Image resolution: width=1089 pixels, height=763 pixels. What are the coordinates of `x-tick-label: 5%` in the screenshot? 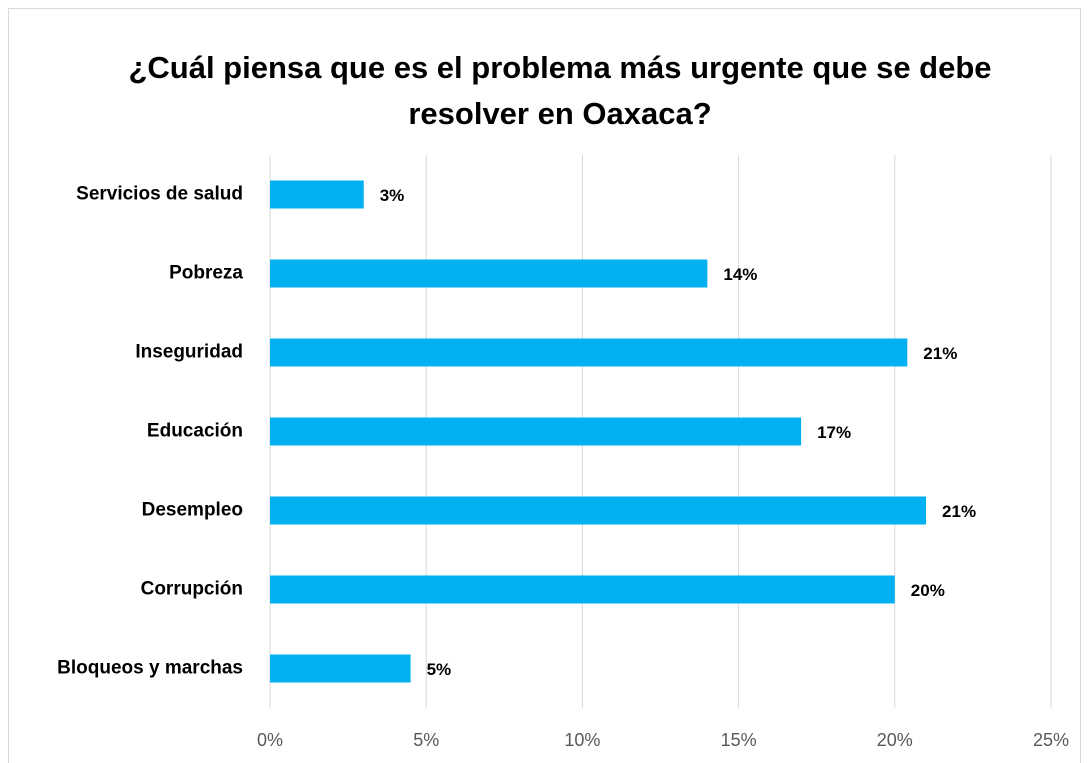 It's located at (426, 740).